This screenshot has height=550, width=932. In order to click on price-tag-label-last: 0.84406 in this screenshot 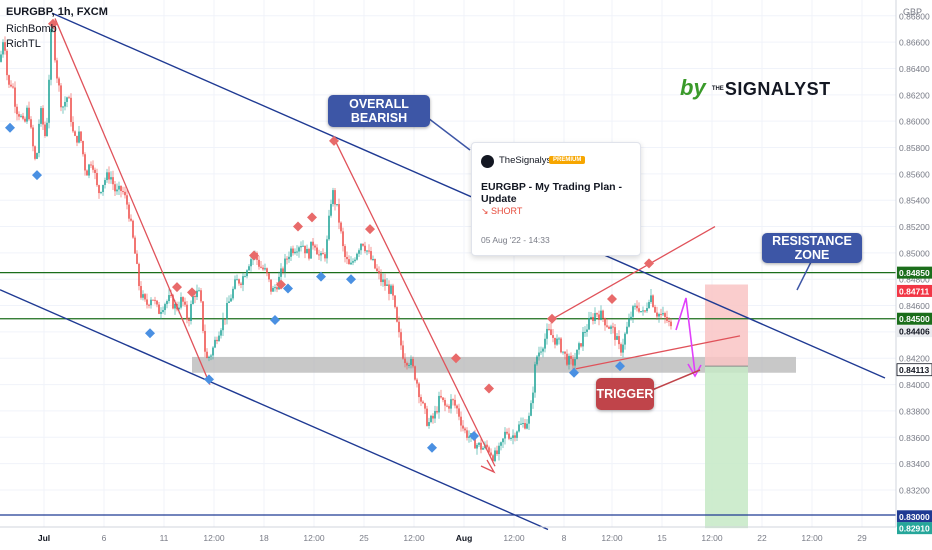, I will do `click(914, 332)`.